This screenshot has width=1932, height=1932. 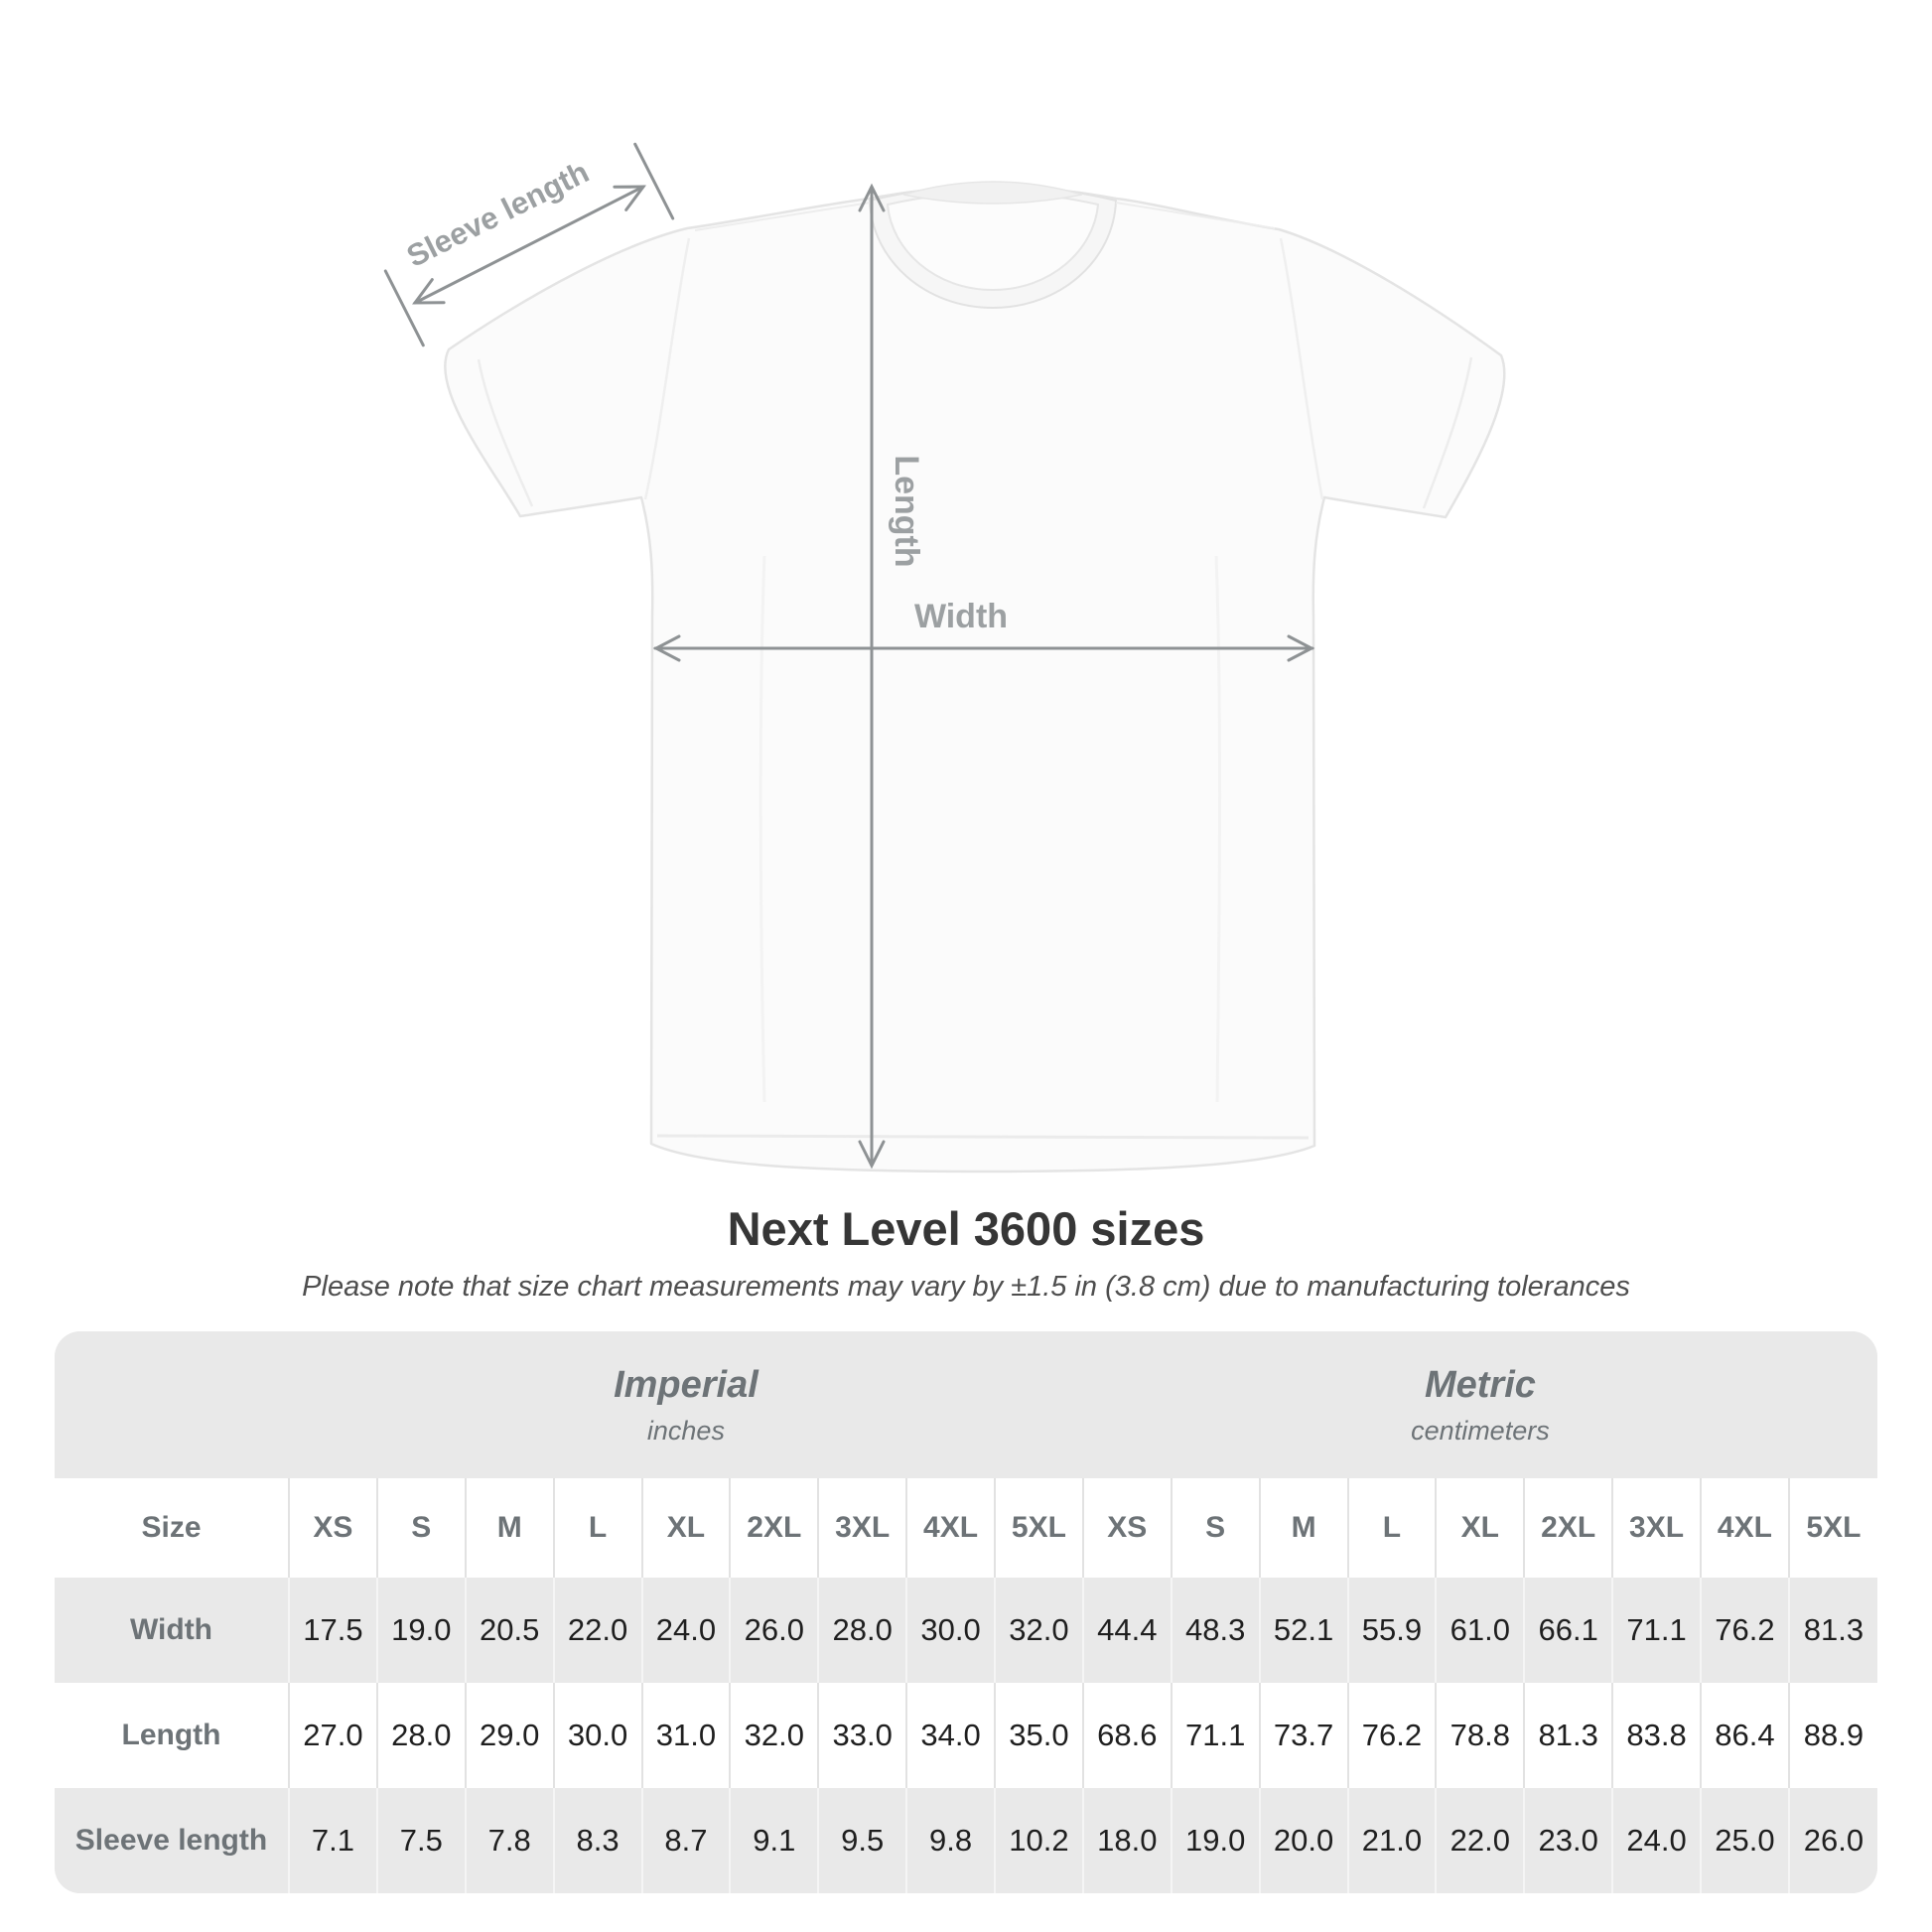 I want to click on left-armhole-seam, so click(x=667, y=369).